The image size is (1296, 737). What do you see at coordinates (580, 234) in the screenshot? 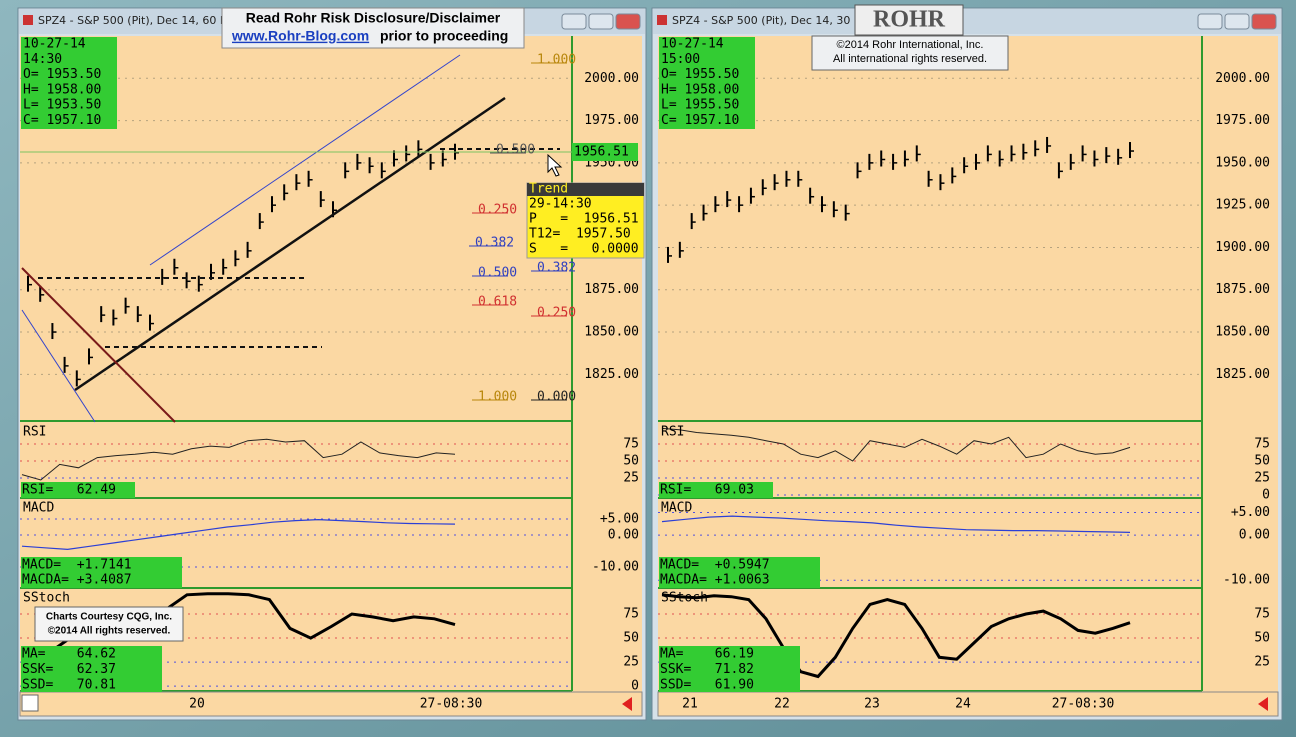
I see `trend-line-text: T12= 1957.50` at bounding box center [580, 234].